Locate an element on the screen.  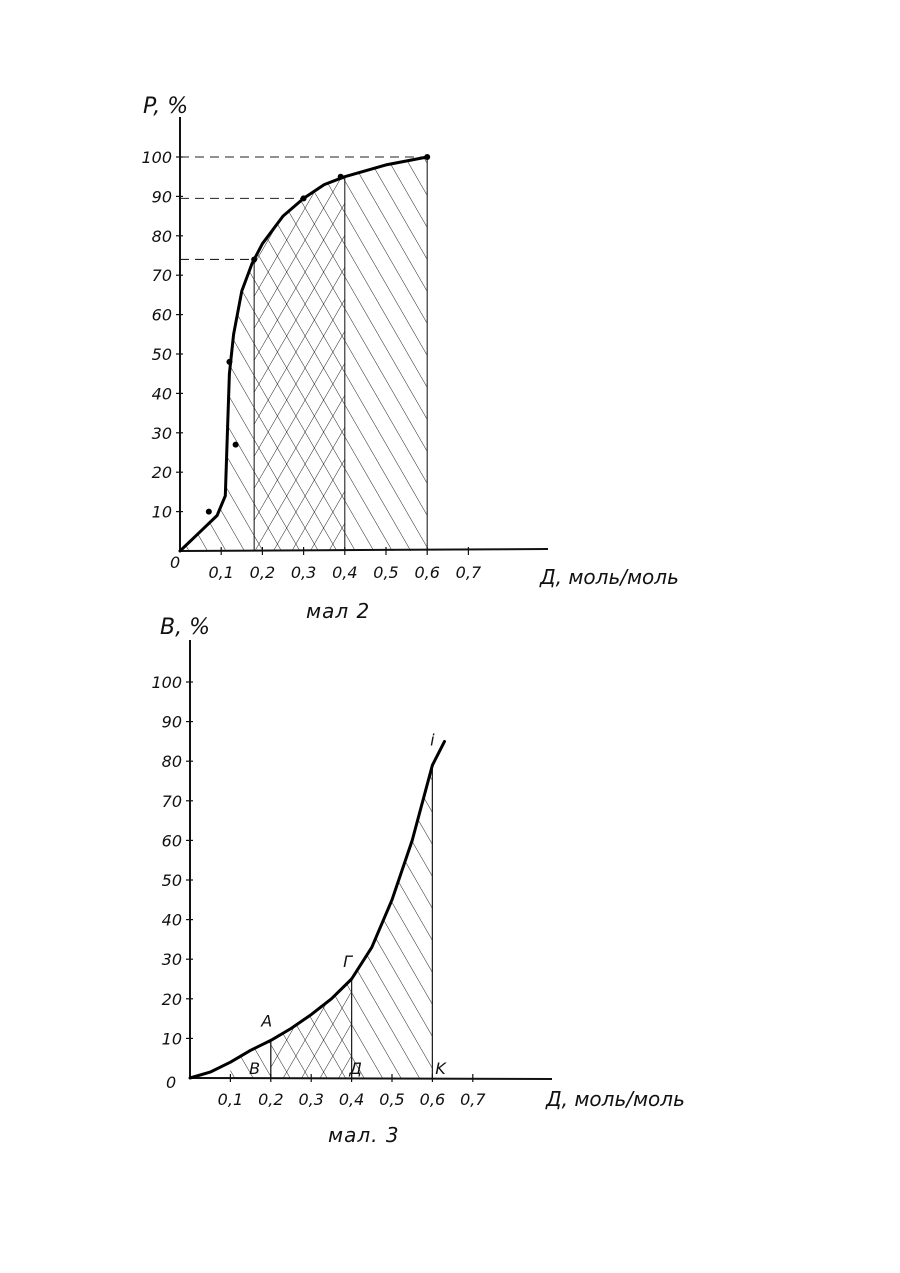
point-label: Г is located at coordinates (348, 961).